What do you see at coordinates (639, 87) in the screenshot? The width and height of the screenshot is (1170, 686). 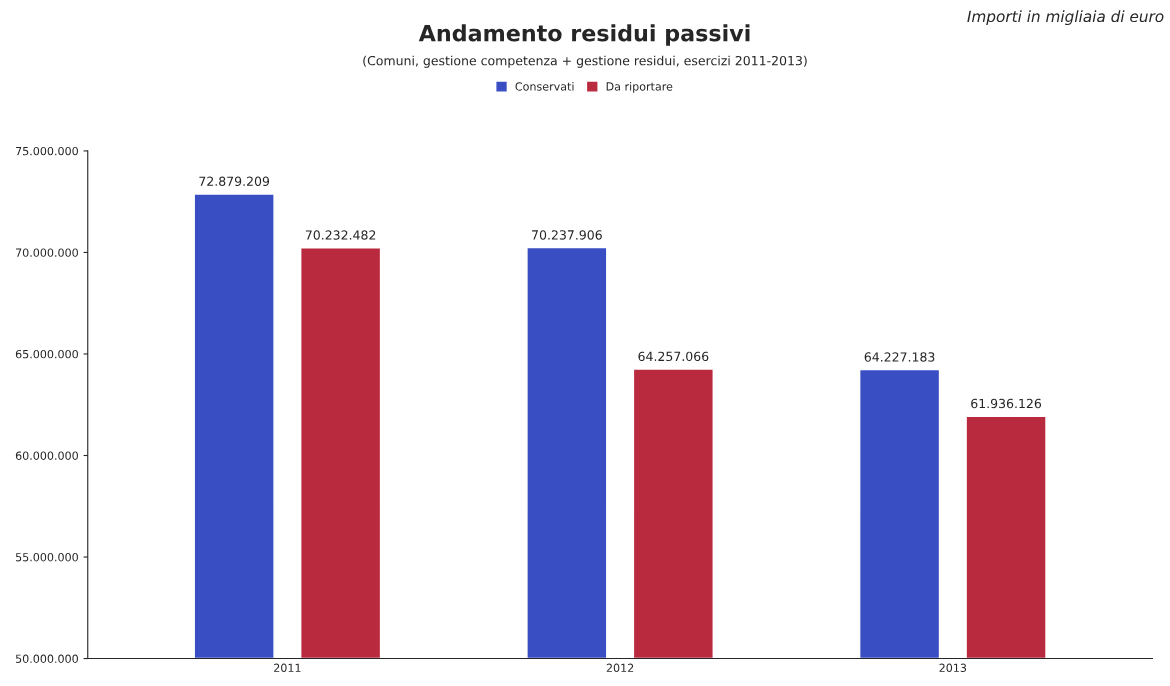 I see `legend-label: Da riportare` at bounding box center [639, 87].